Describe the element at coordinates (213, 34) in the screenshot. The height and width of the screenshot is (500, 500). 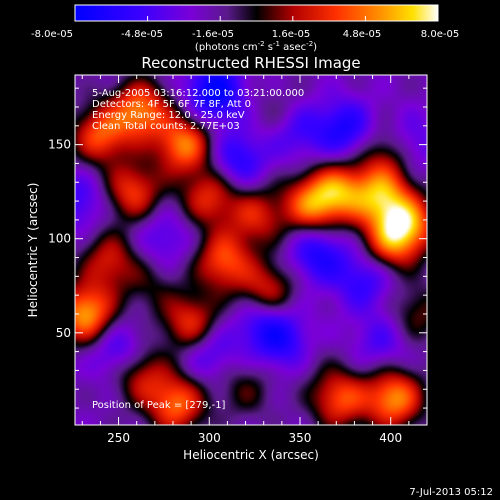
I see `colorbar-tick-label: -1.6e-05` at that location.